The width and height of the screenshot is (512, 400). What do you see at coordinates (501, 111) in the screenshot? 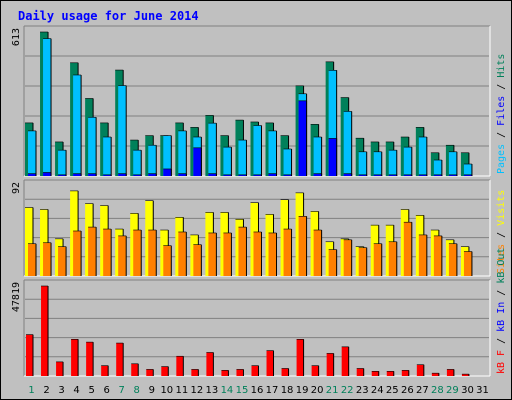
I see `legend-entry: Files` at bounding box center [501, 111].